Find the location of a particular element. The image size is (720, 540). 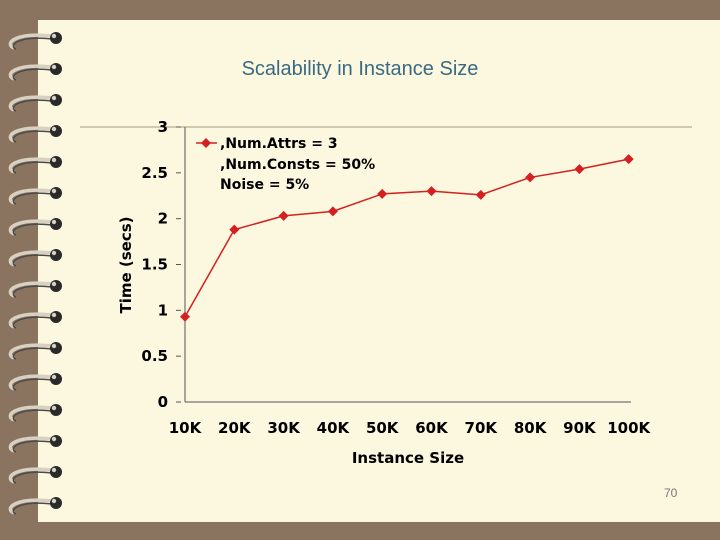

legend-marker is located at coordinates (206, 143).